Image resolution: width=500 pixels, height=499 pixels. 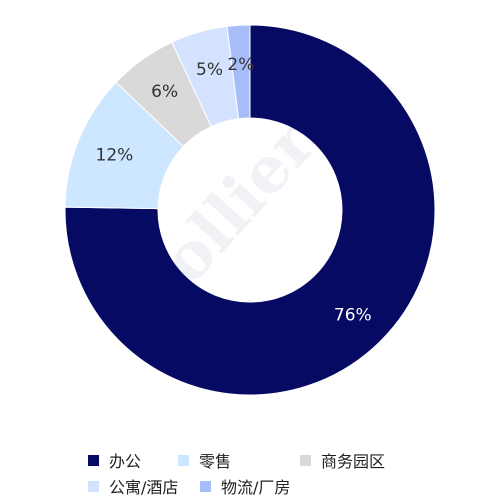 What do you see at coordinates (240, 65) in the screenshot?
I see `data-label-logistics: 2%` at bounding box center [240, 65].